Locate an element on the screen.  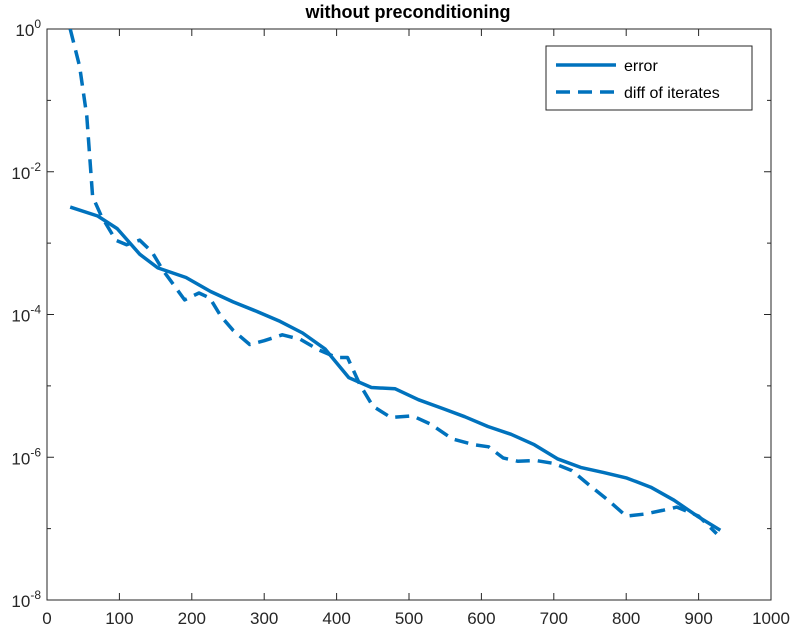
legend-label-diff-of-iterates: diff of iterates is located at coordinates (672, 93).